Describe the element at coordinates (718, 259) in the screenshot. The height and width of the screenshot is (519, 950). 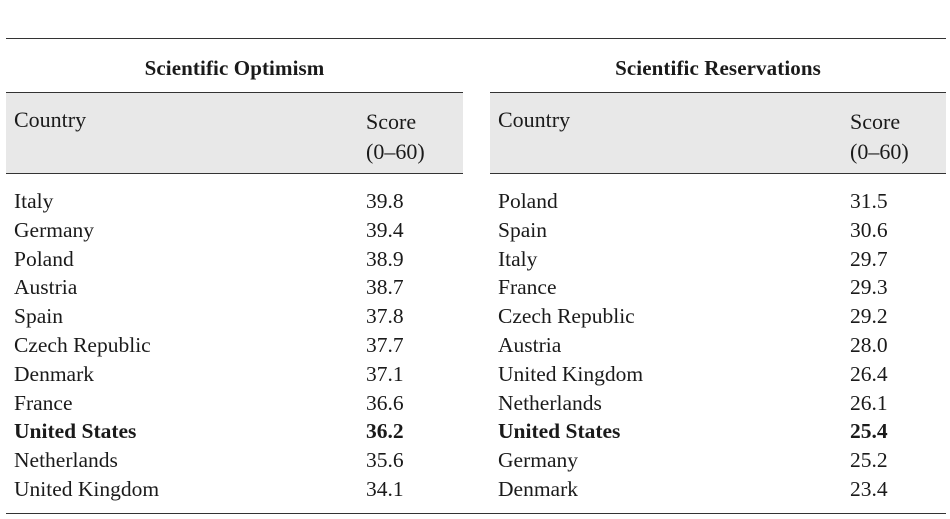
I see `table-row: Italy 29.7` at that location.